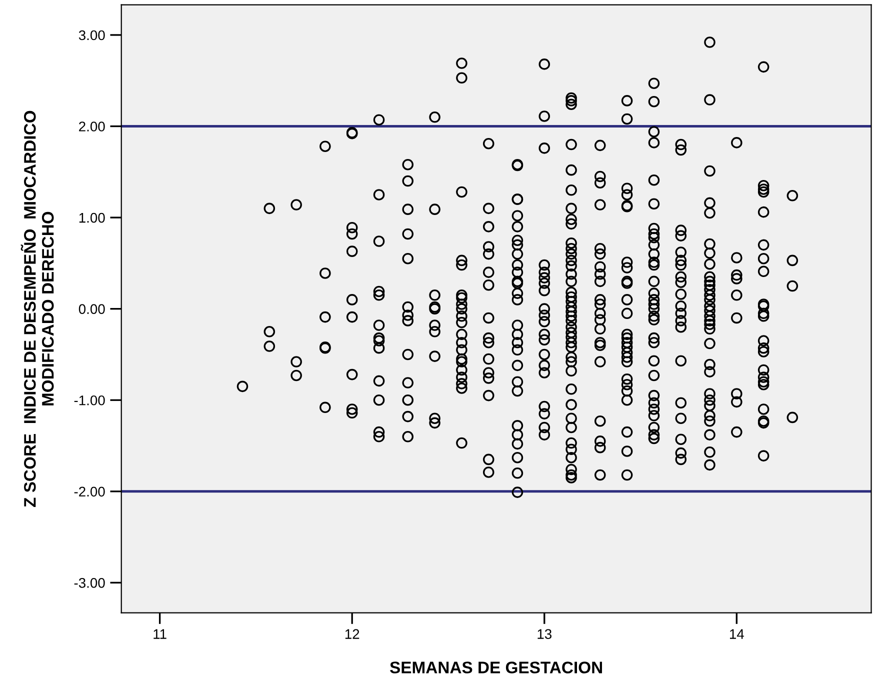  Describe the element at coordinates (92, 127) in the screenshot. I see `y-tick-label: 2.00` at that location.